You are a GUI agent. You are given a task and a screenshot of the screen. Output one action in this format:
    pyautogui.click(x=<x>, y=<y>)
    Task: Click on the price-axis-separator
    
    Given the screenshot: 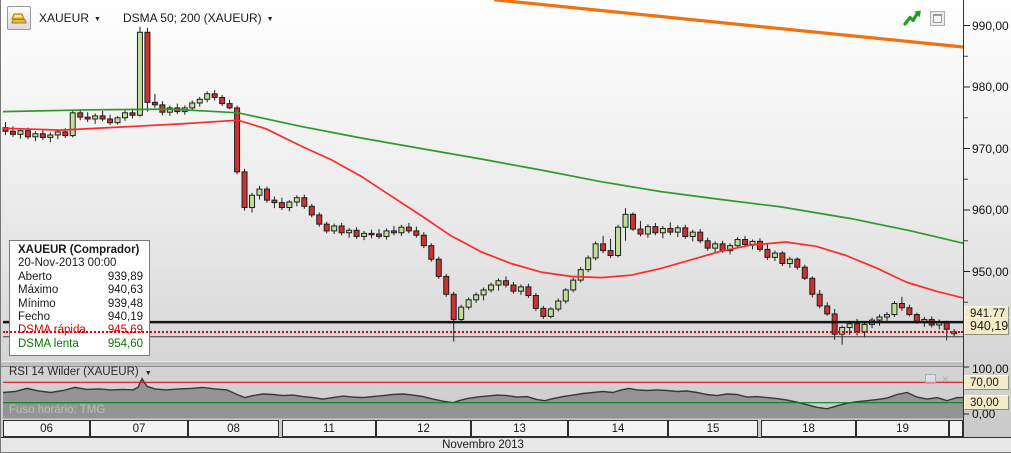 What is the action you would take?
    pyautogui.click(x=963, y=226)
    